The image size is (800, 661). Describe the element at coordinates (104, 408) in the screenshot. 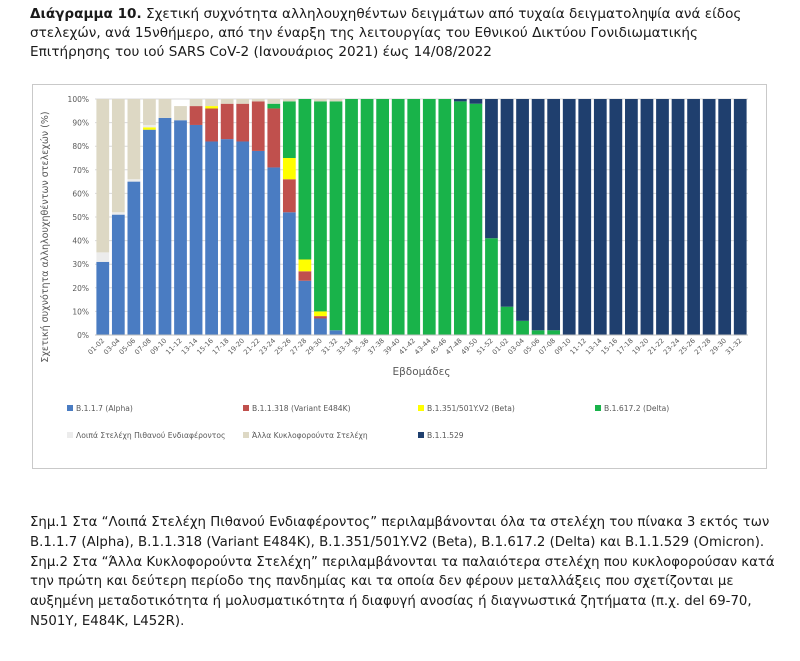

I see `legend-label-alpha: B.1.1.7 (Alpha)` at that location.